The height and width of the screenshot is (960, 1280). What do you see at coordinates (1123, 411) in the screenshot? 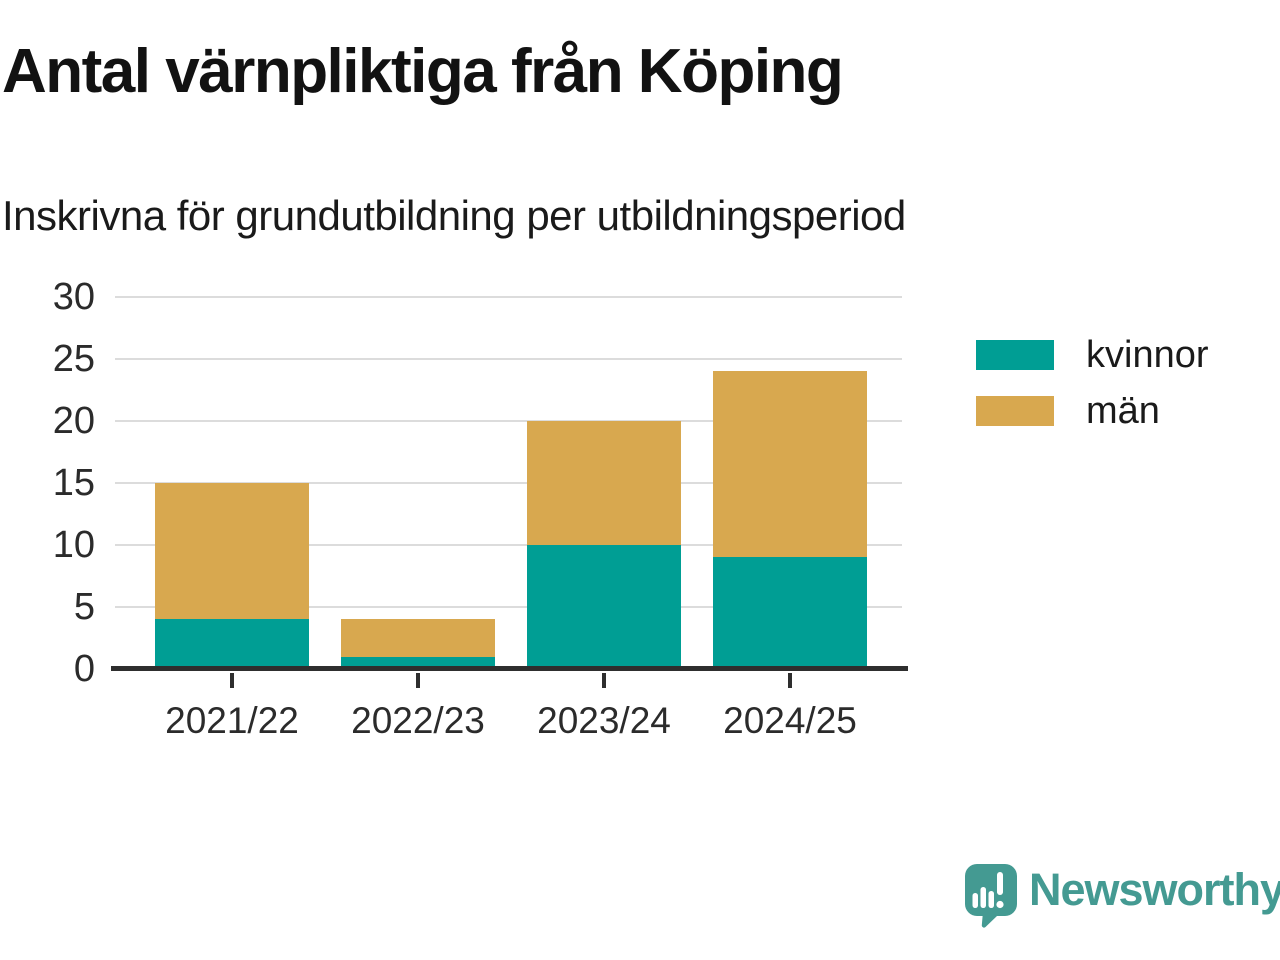
I see `legend-label-män: män` at bounding box center [1123, 411].